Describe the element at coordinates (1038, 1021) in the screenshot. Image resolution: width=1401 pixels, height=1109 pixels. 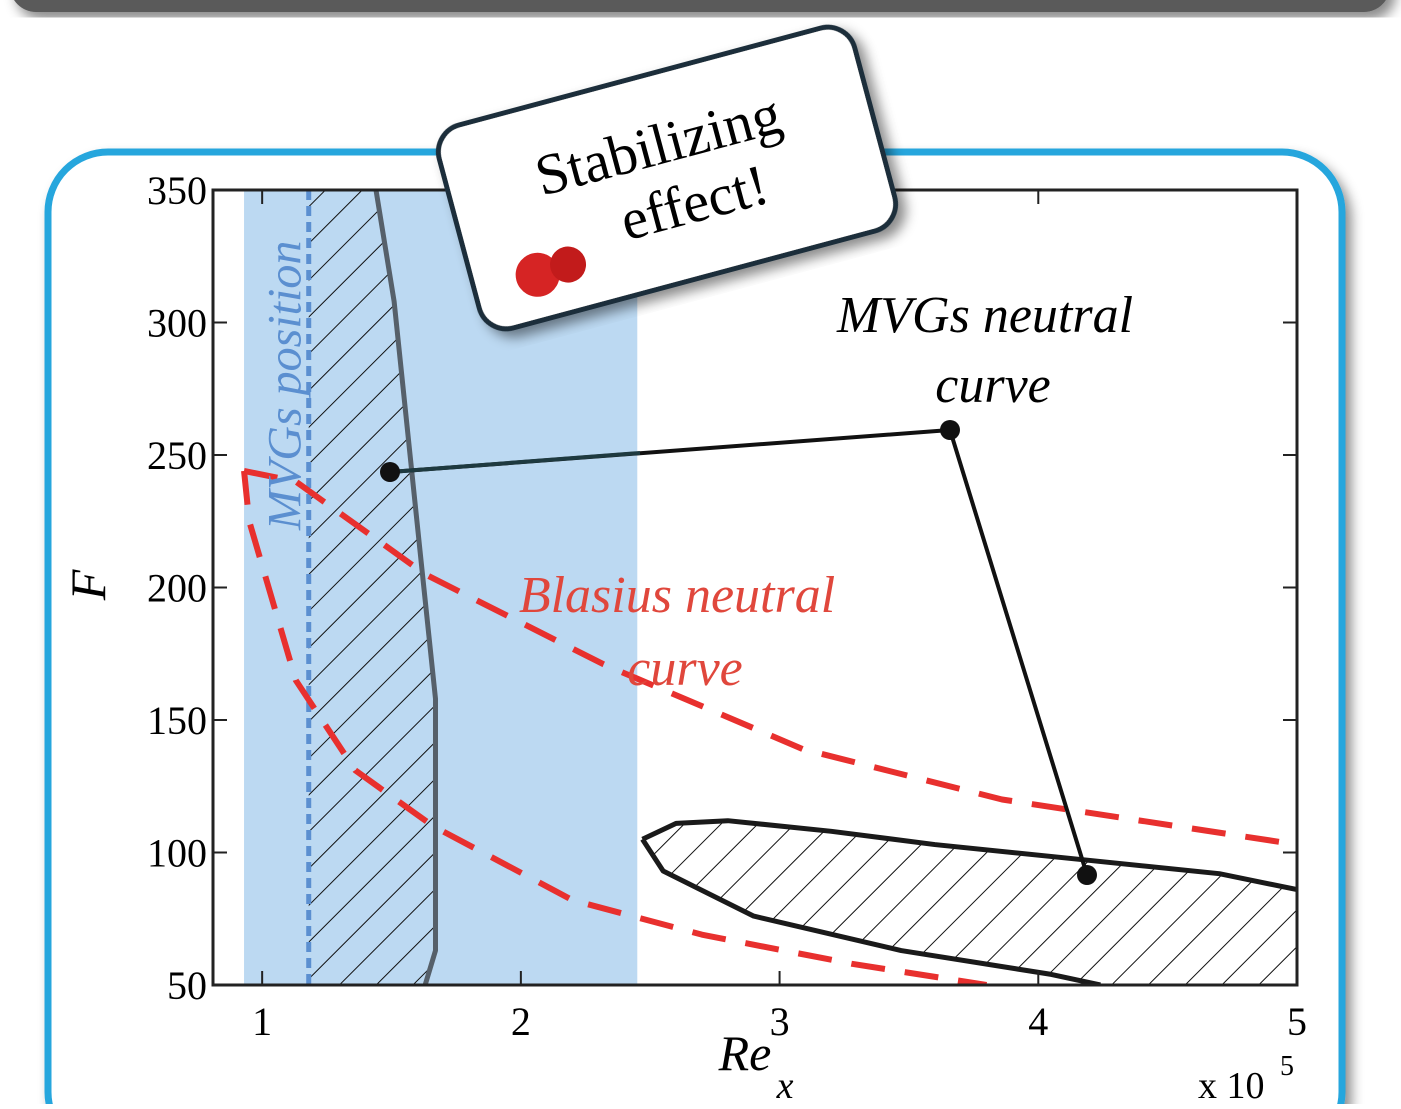
I see `x-tick-label: 4` at that location.